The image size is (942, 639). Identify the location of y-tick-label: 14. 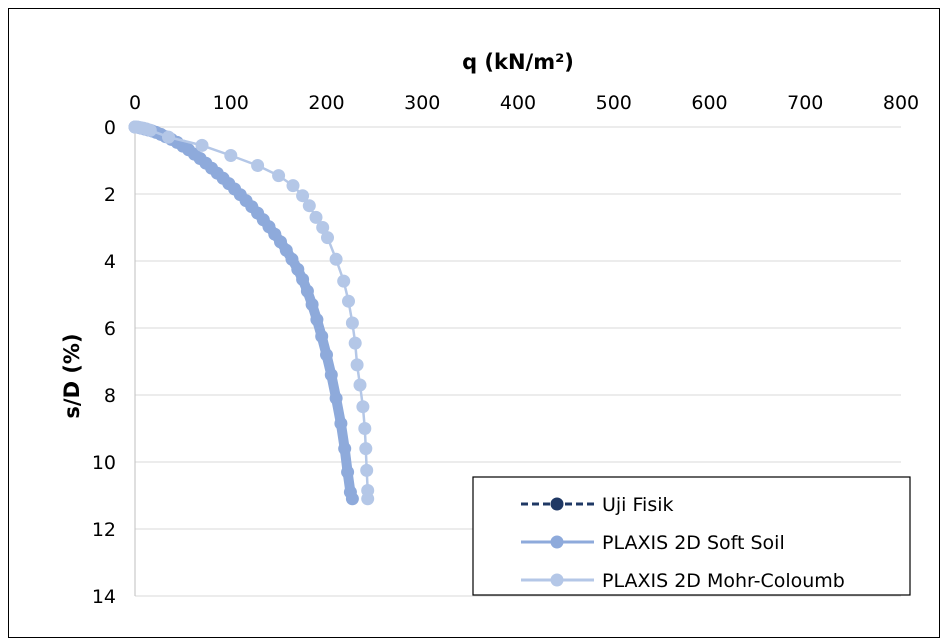
(104, 597).